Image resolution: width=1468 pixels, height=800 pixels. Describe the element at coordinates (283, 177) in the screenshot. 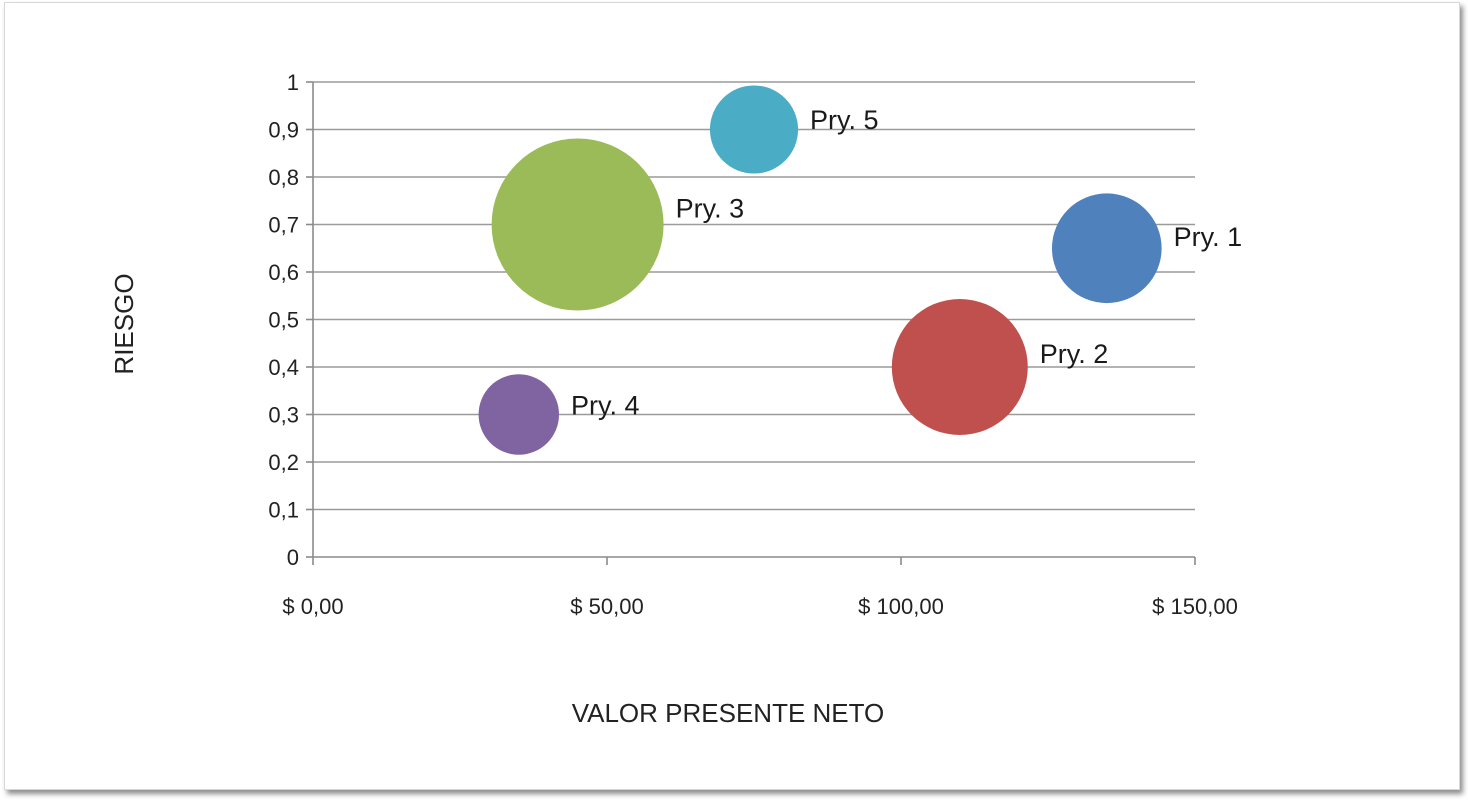

I see `y-tick-label: 0,8` at that location.